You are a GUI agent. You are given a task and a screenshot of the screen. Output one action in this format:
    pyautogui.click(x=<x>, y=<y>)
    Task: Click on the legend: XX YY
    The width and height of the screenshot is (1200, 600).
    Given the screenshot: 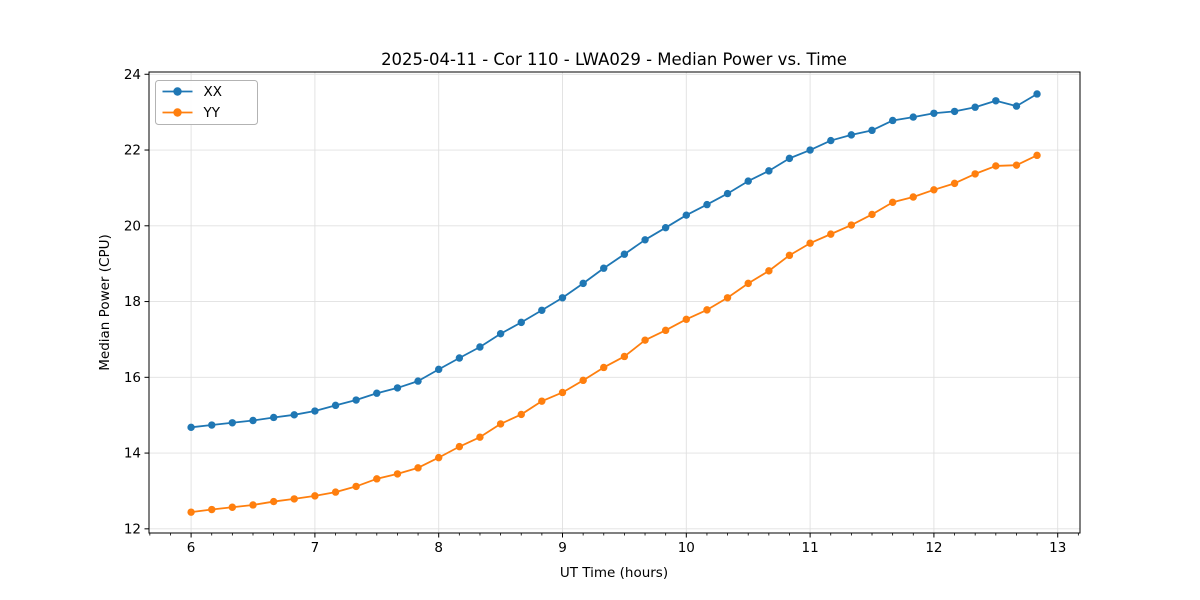 What is the action you would take?
    pyautogui.click(x=206, y=102)
    